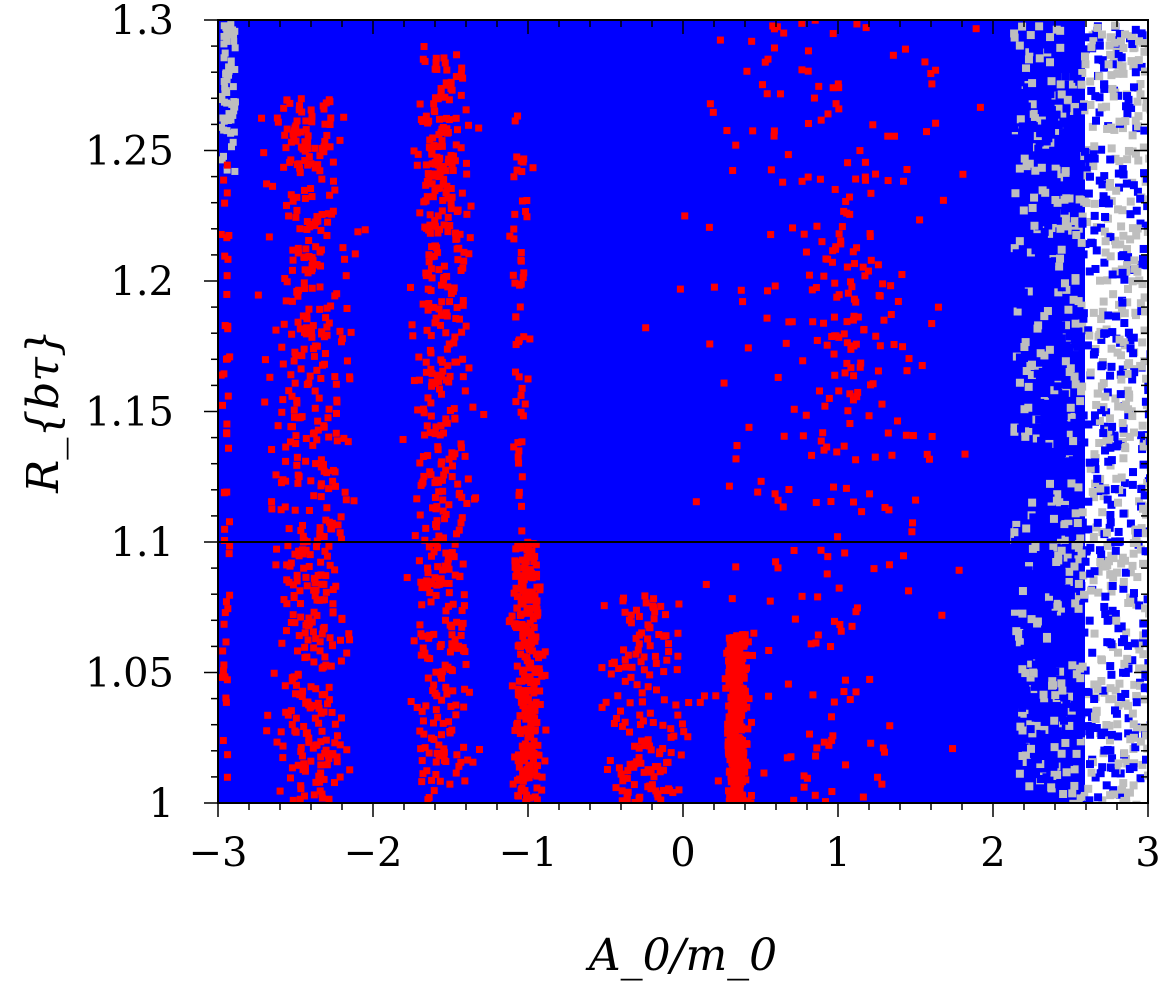 The height and width of the screenshot is (984, 1165). I want to click on y-tick-label: 1.15, so click(129, 413).